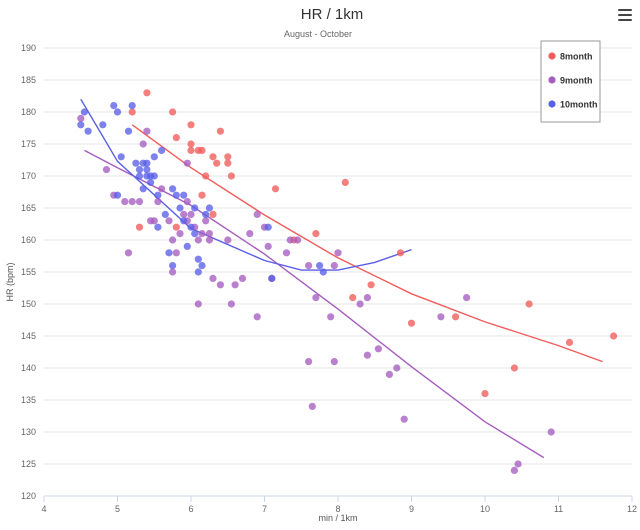  I want to click on legend-label-8month: 8month, so click(576, 57).